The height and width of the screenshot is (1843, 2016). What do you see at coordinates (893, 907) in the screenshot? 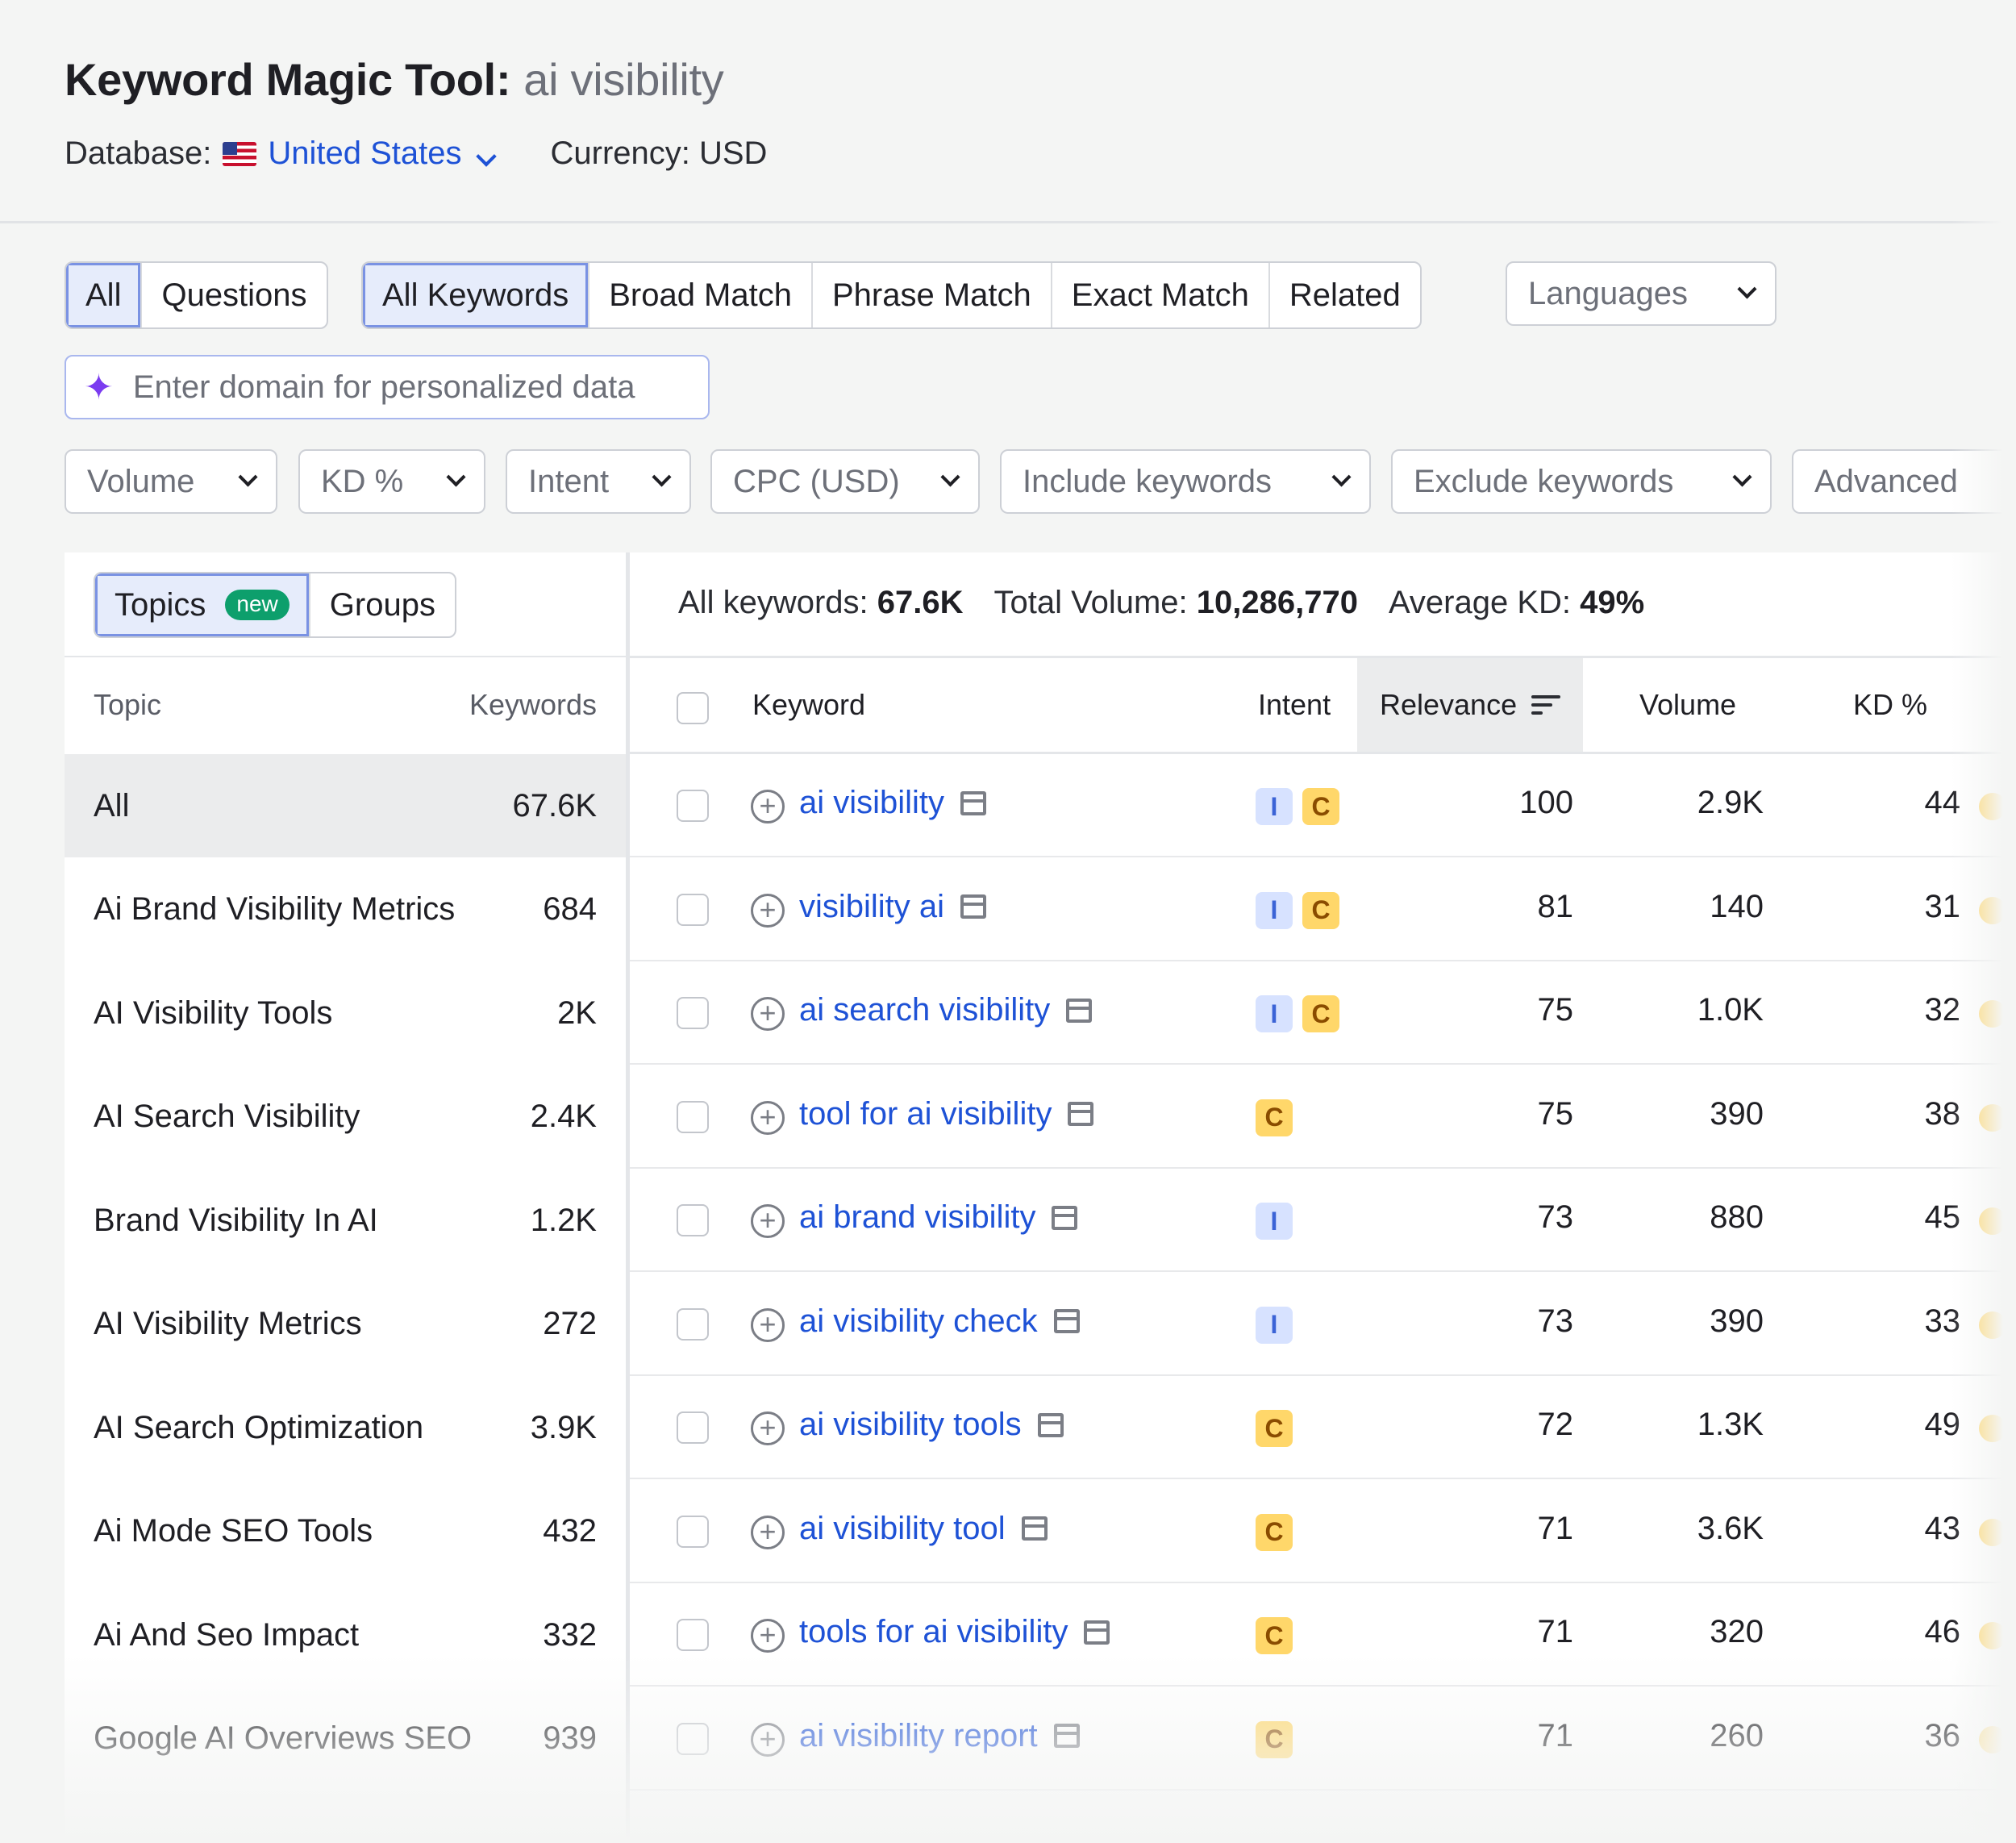
I see `keyword-link: visibility ai` at bounding box center [893, 907].